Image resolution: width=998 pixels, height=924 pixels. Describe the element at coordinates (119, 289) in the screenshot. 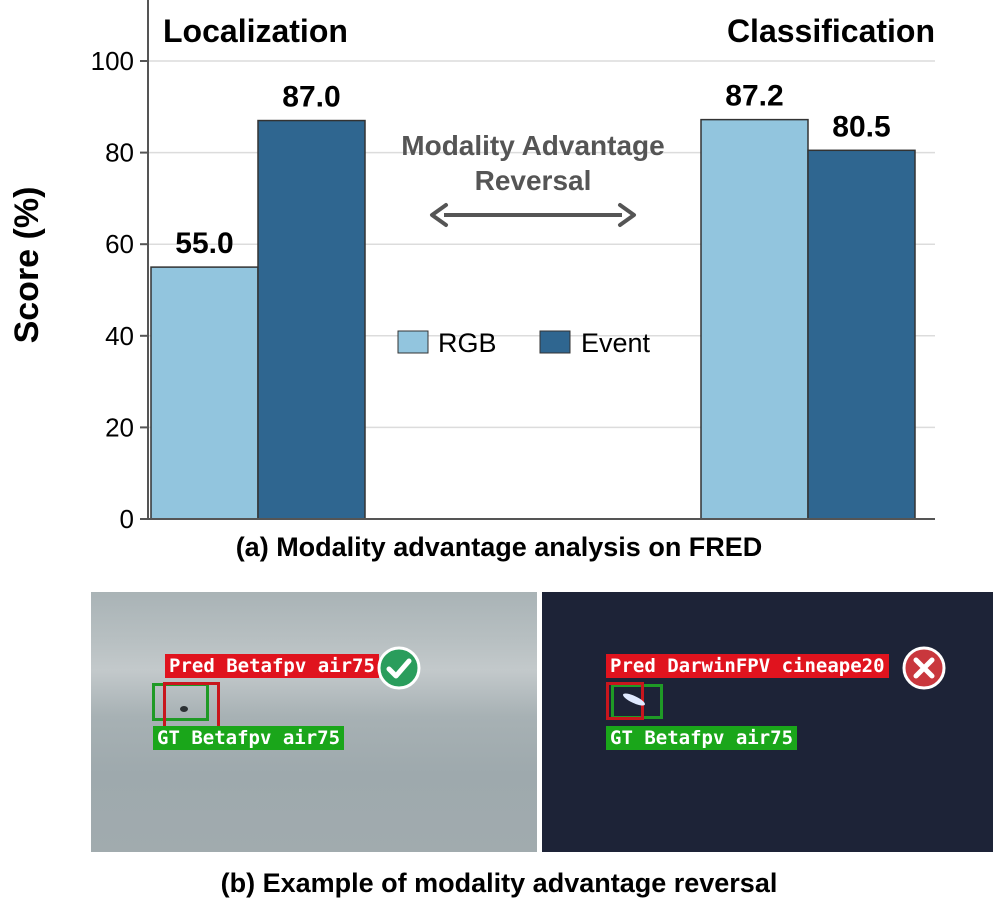

I see `y-ticks: 0 20 40 60 80 100` at that location.